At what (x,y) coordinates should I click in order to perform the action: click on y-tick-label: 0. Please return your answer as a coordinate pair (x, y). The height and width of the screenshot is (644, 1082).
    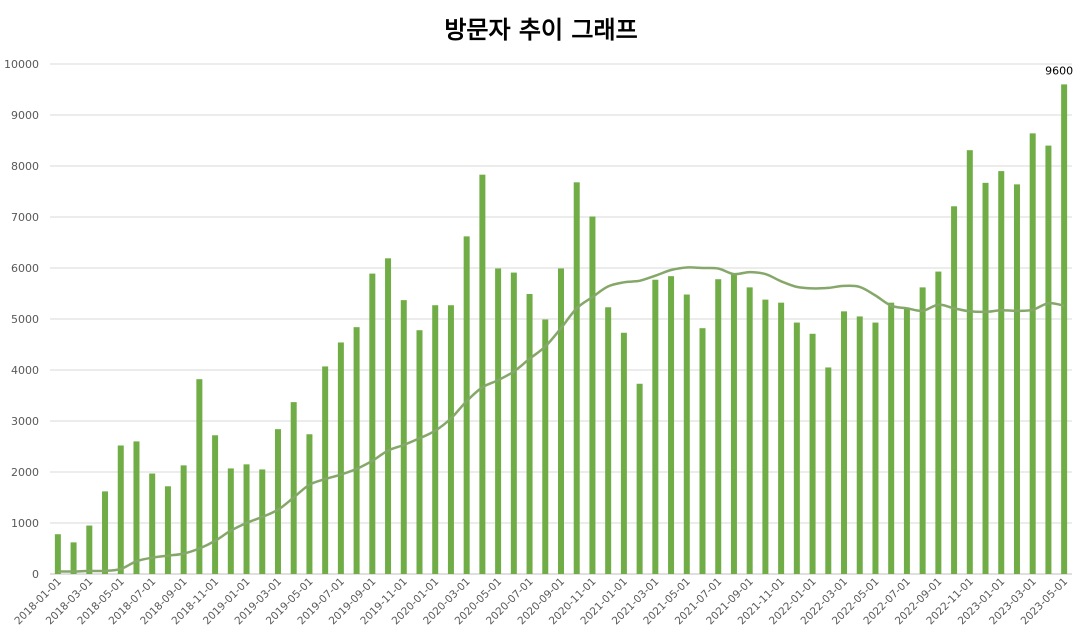
    Looking at the image, I should click on (35, 574).